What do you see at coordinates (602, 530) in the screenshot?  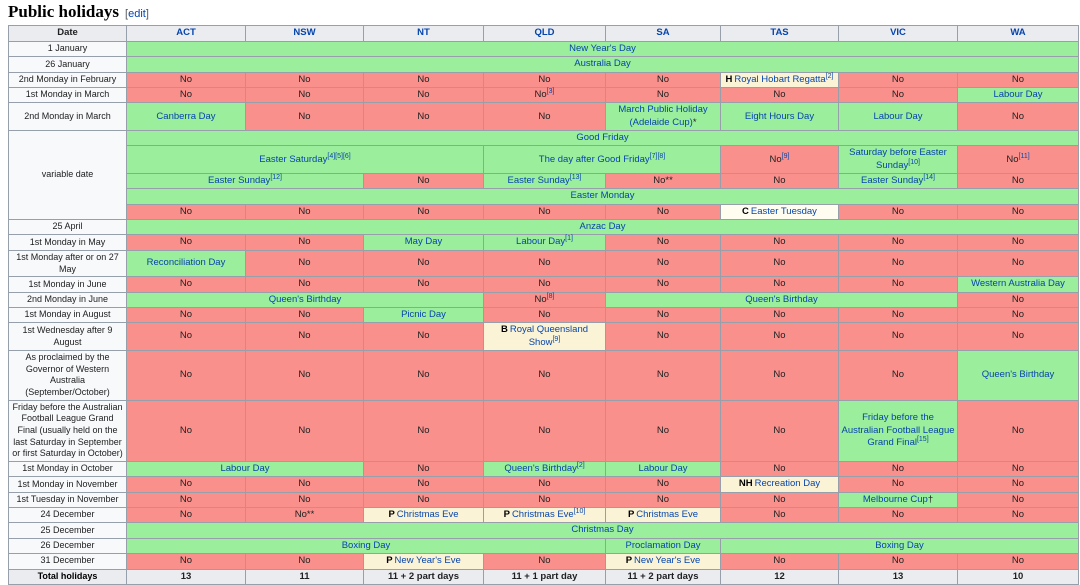 I see `holiday-link: Christmas Day` at bounding box center [602, 530].